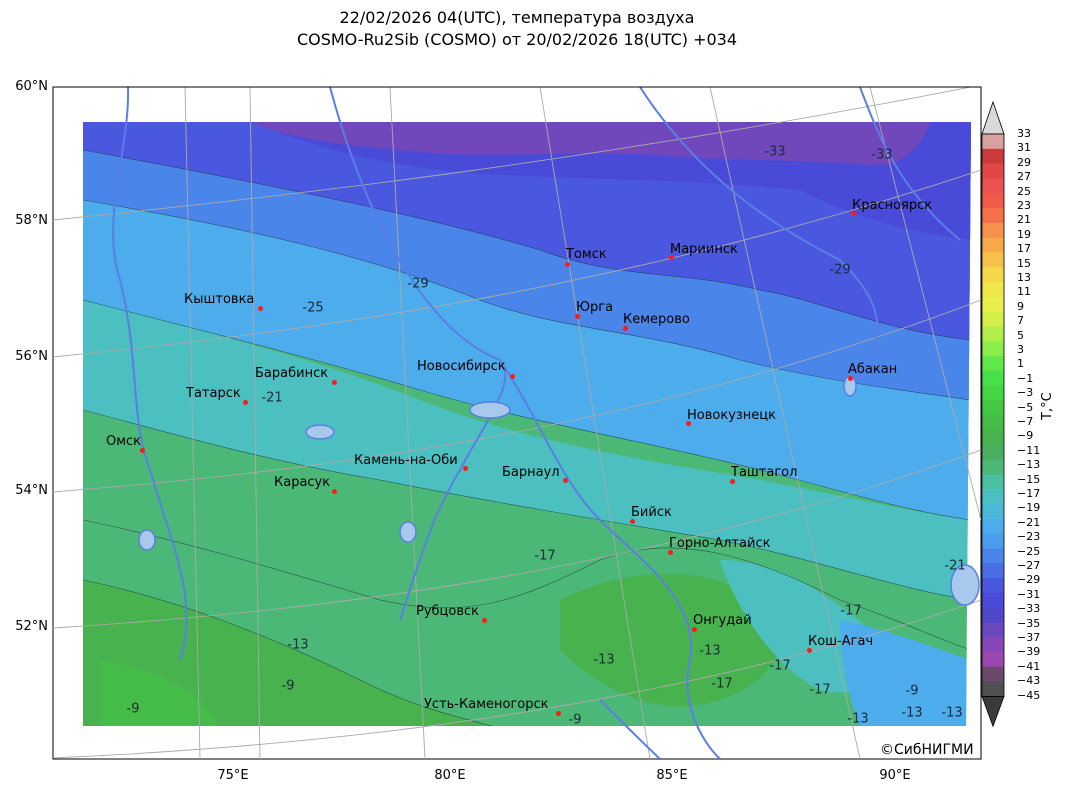 The width and height of the screenshot is (1071, 791). I want to click on colorbar-tick-label: −9, so click(1025, 436).